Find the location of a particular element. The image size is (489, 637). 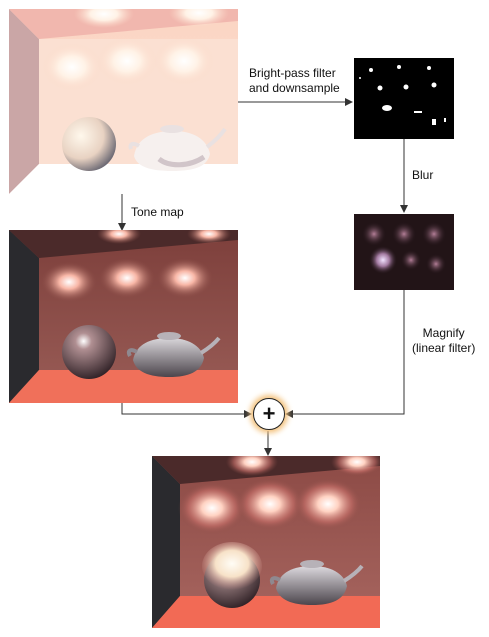

hdr-scene-image is located at coordinates (123, 101).